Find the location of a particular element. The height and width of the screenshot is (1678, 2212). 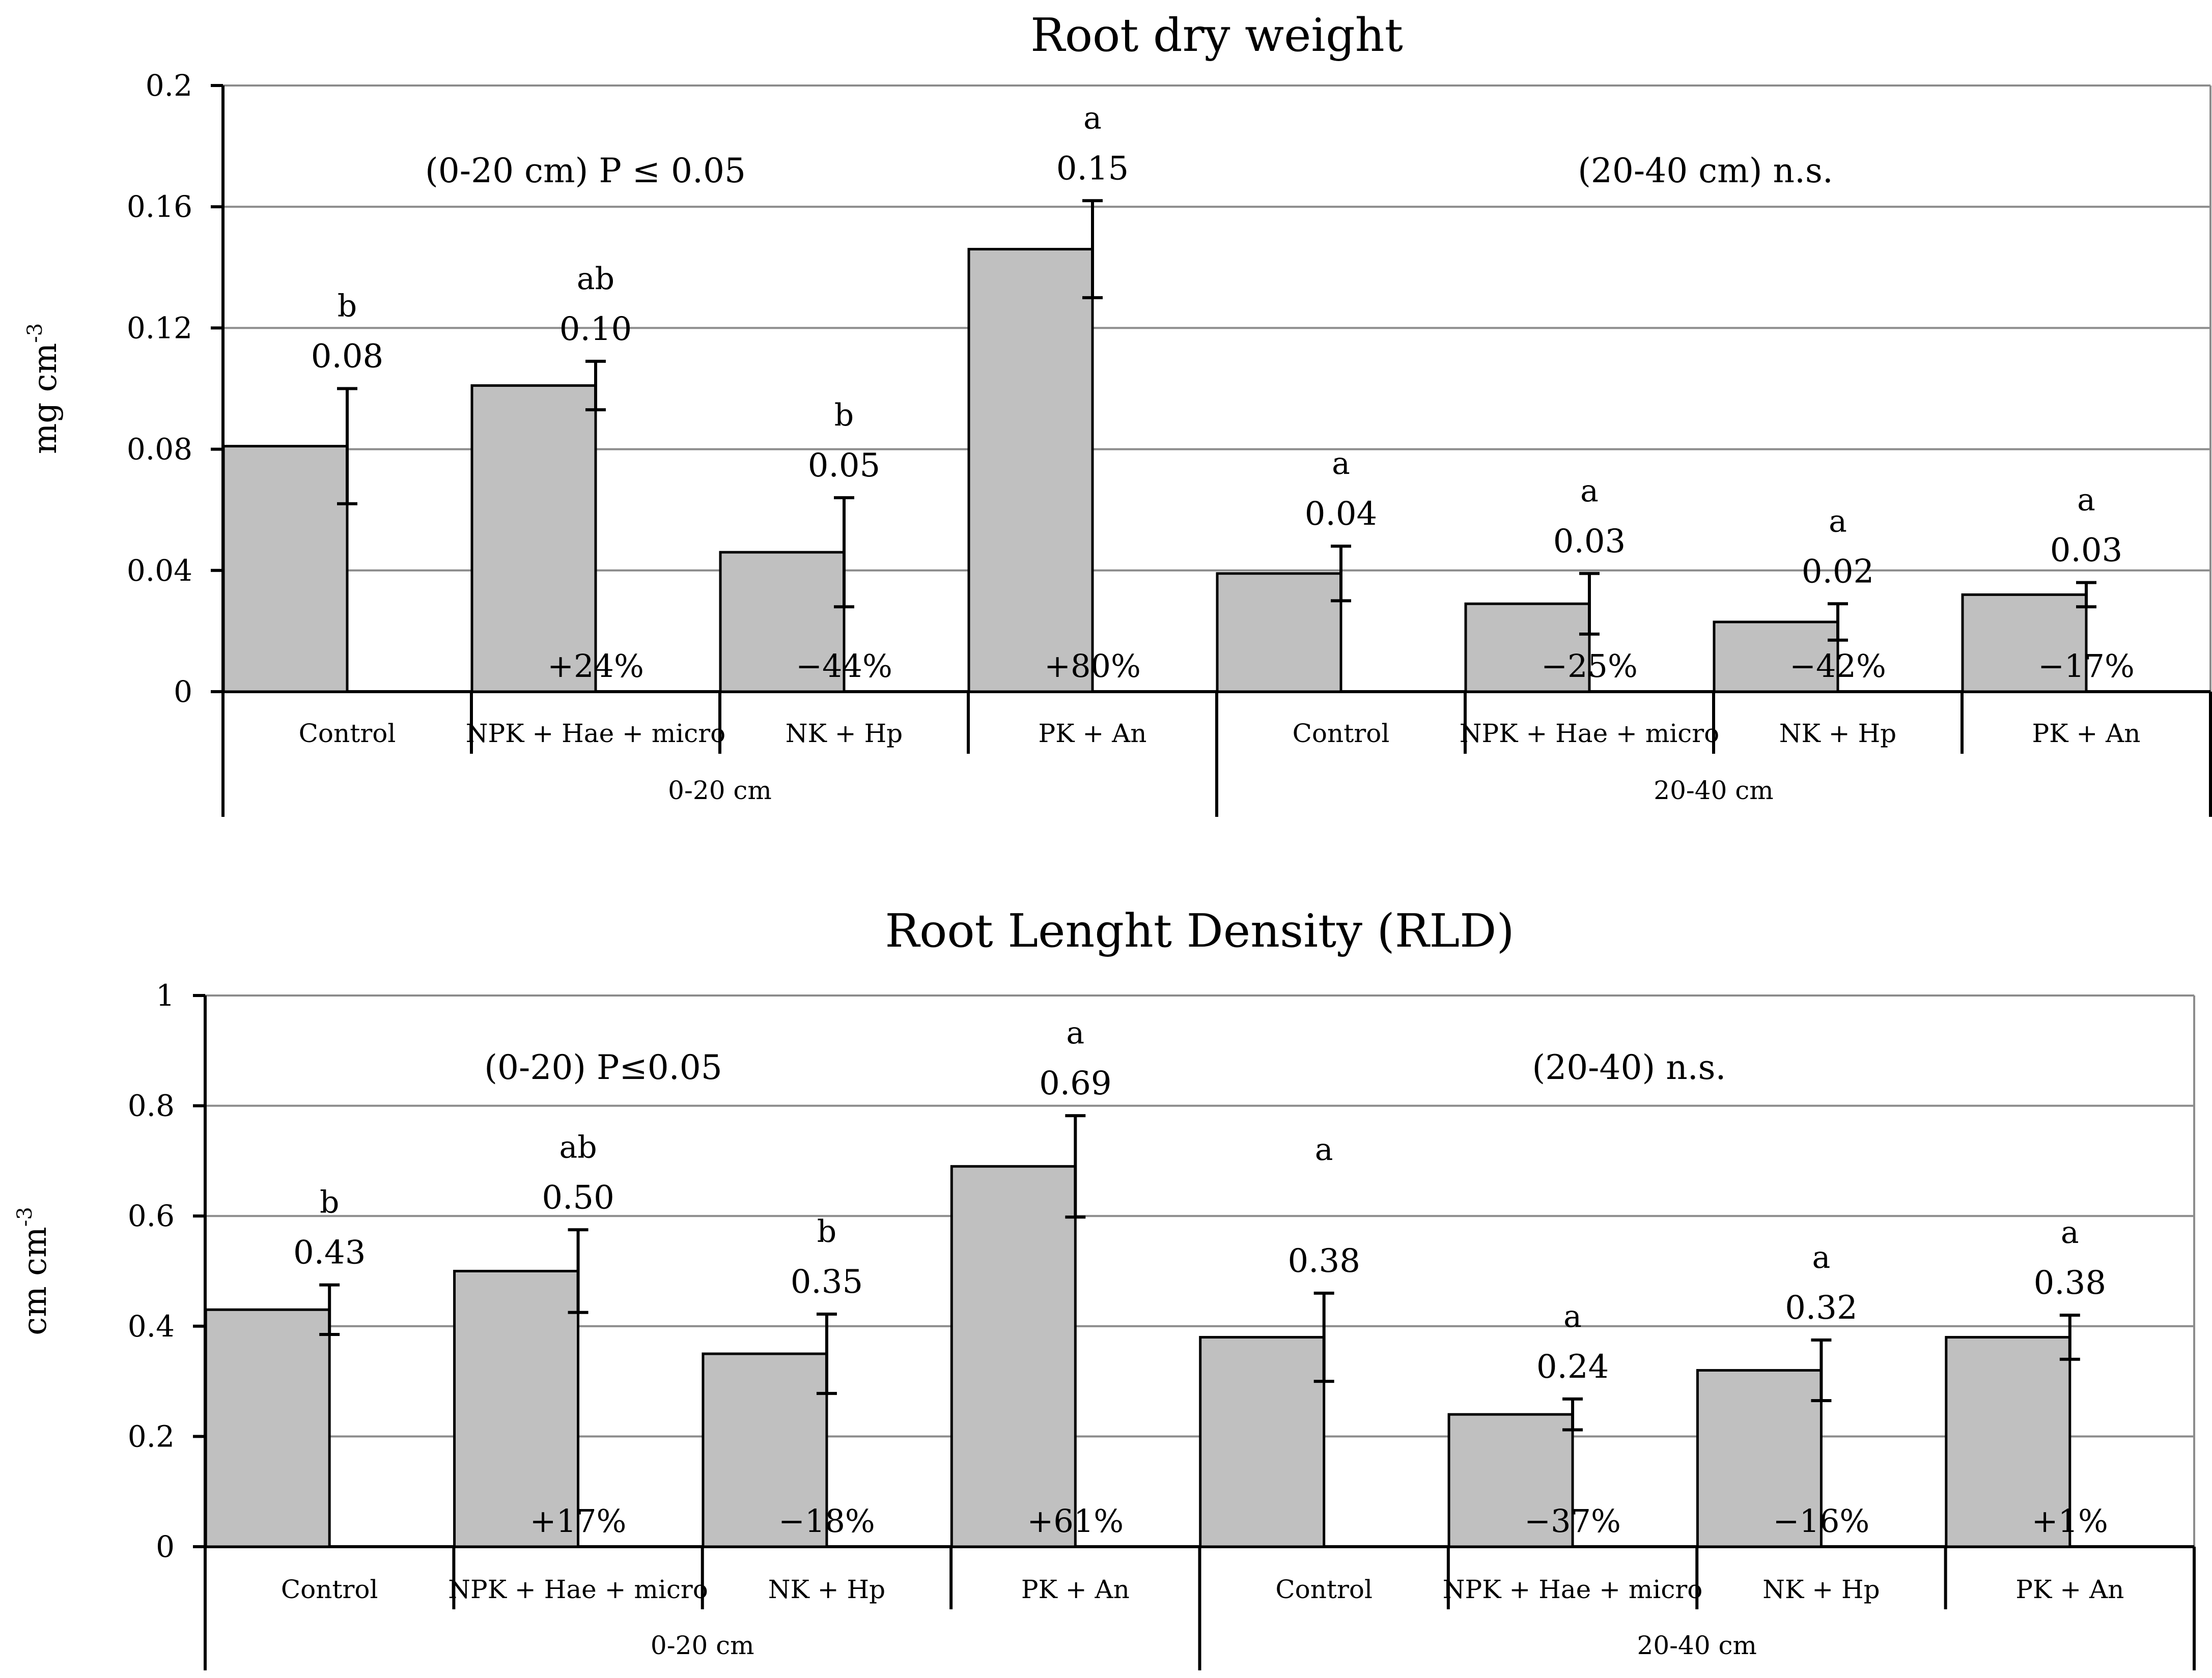

bar-value-label: 0.04 is located at coordinates (1341, 514).